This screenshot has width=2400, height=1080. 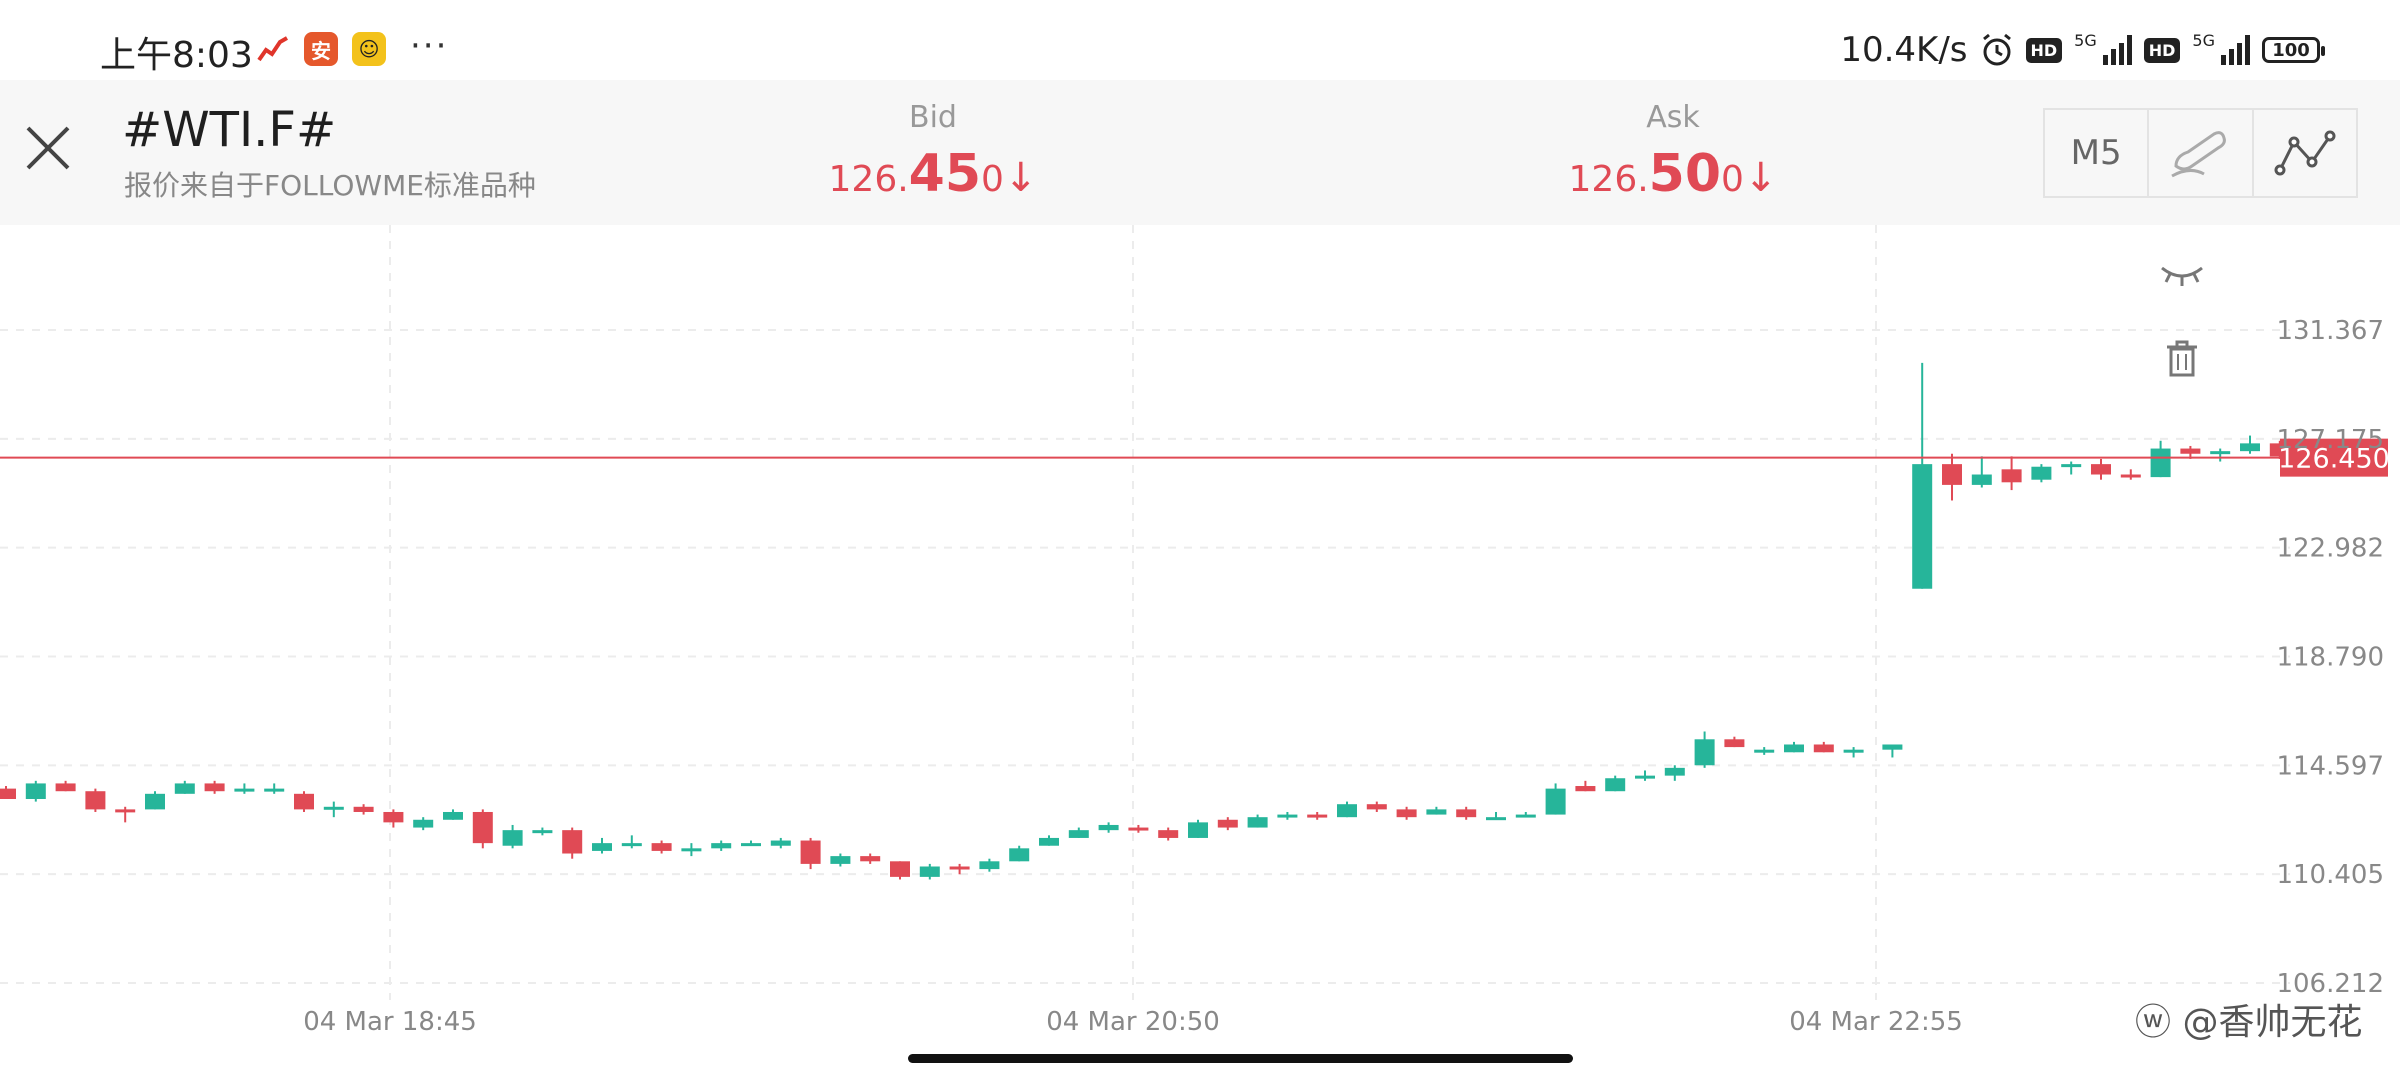 What do you see at coordinates (992, 179) in the screenshot?
I see `bid-suffix: 0` at bounding box center [992, 179].